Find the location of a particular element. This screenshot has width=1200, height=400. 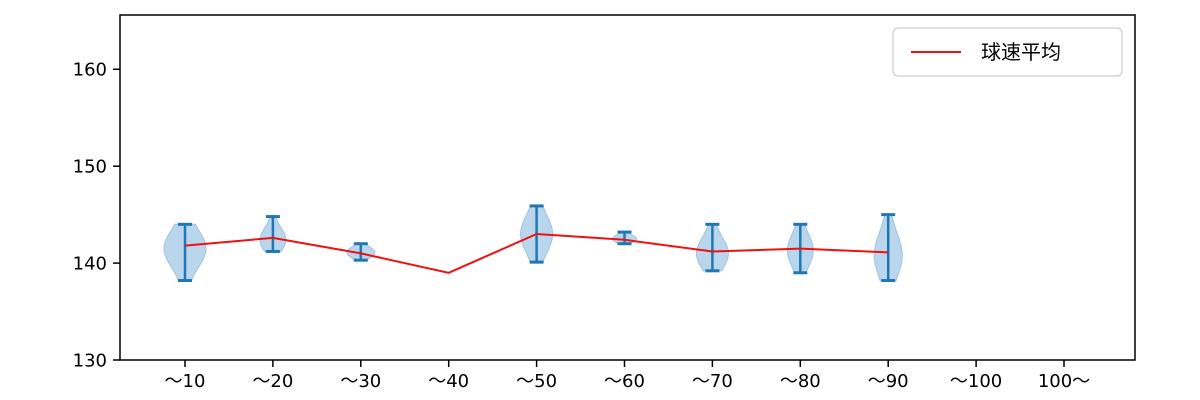

x-tick-label: ～100 is located at coordinates (976, 381).